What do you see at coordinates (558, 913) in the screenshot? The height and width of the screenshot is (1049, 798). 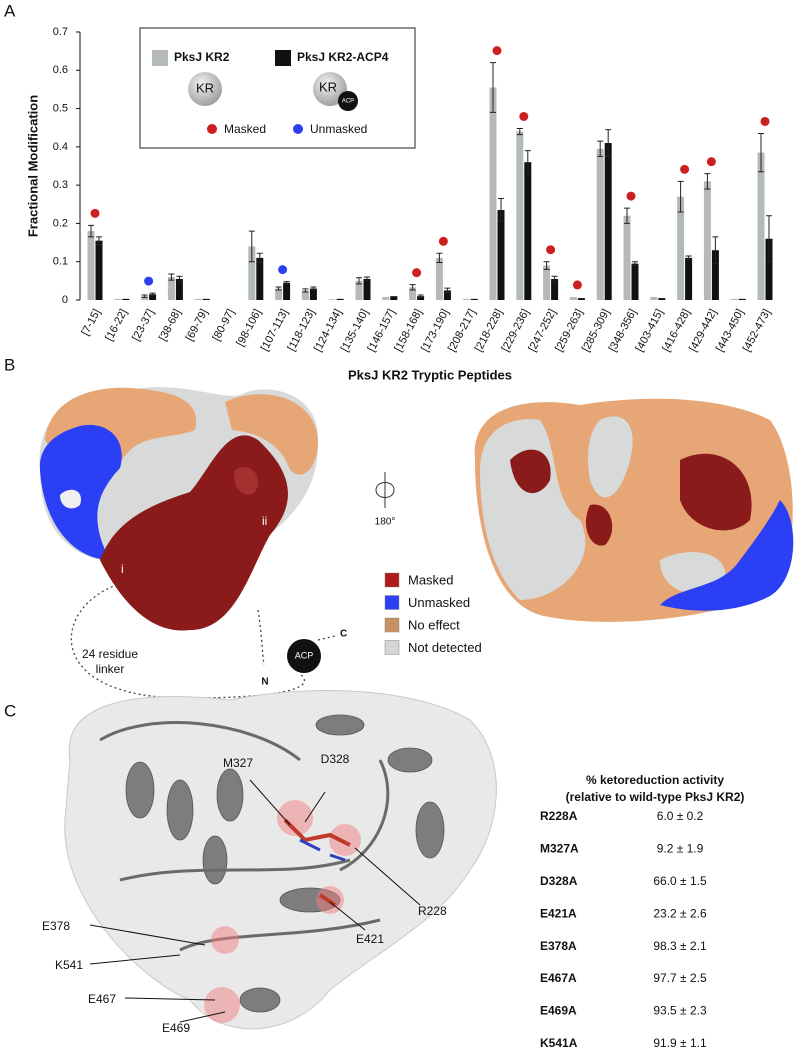 I see `table-cell: E421A` at bounding box center [558, 913].